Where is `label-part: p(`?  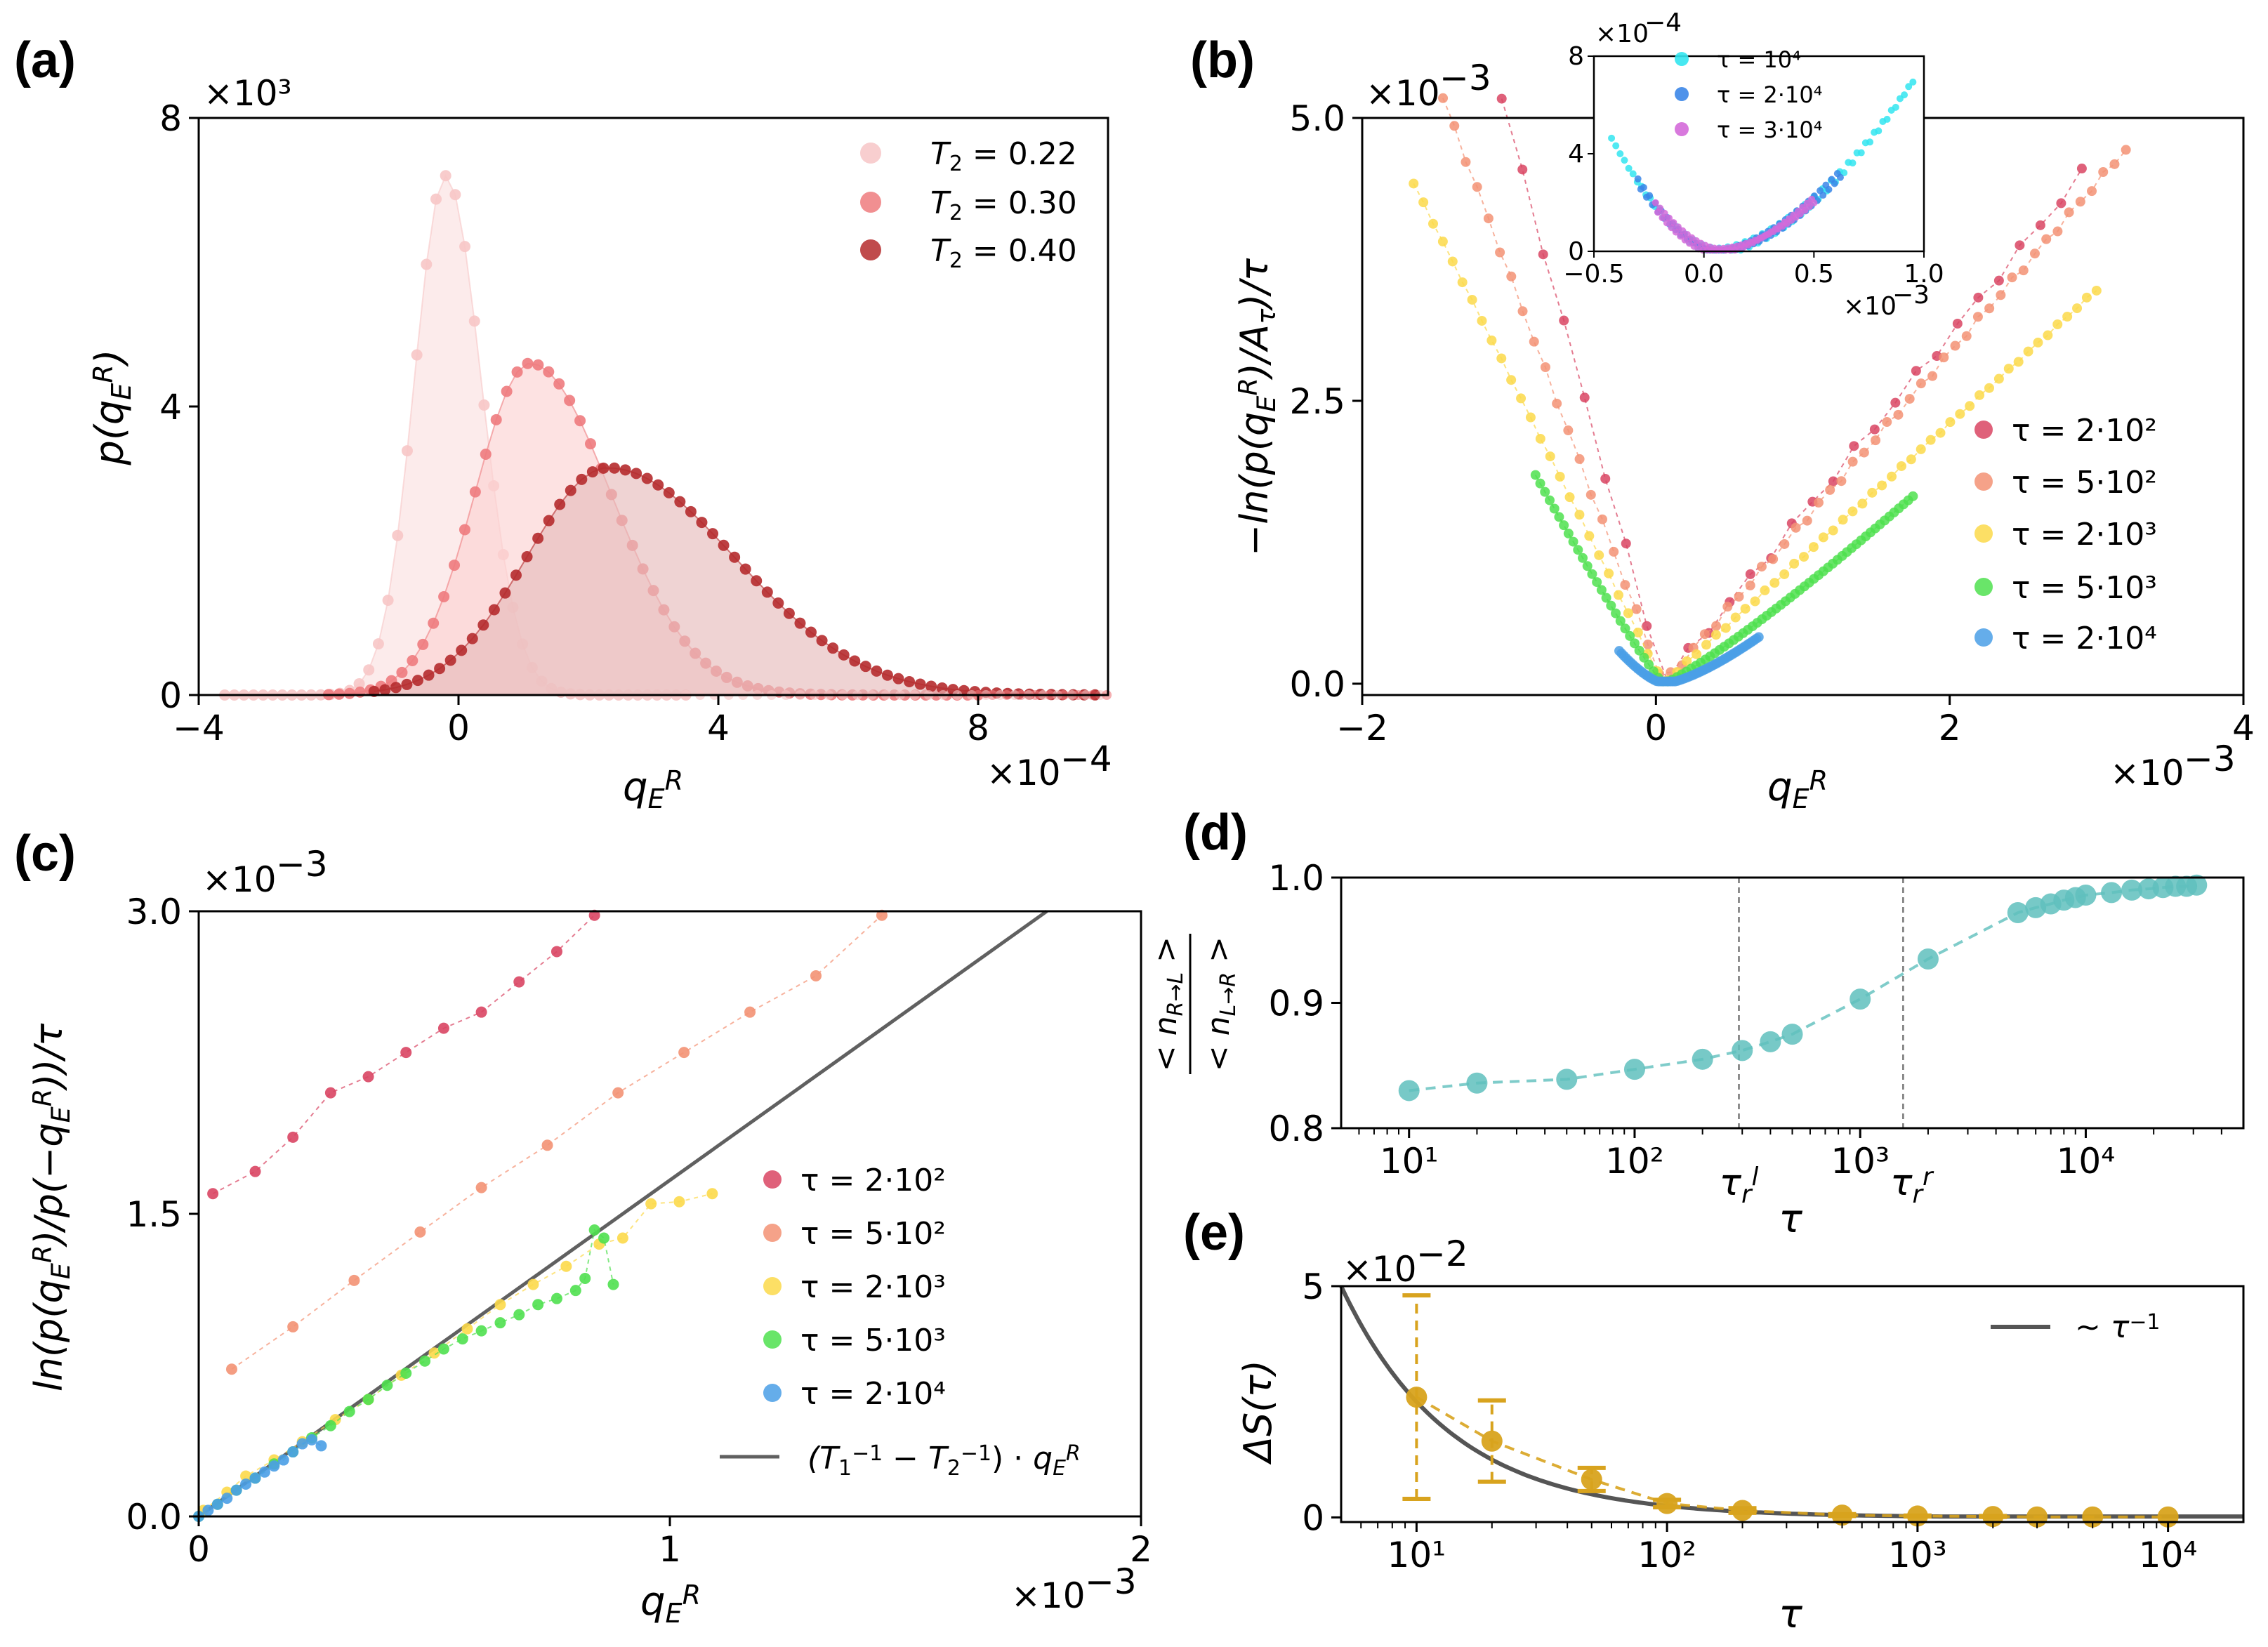 label-part: p( is located at coordinates (110, 445).